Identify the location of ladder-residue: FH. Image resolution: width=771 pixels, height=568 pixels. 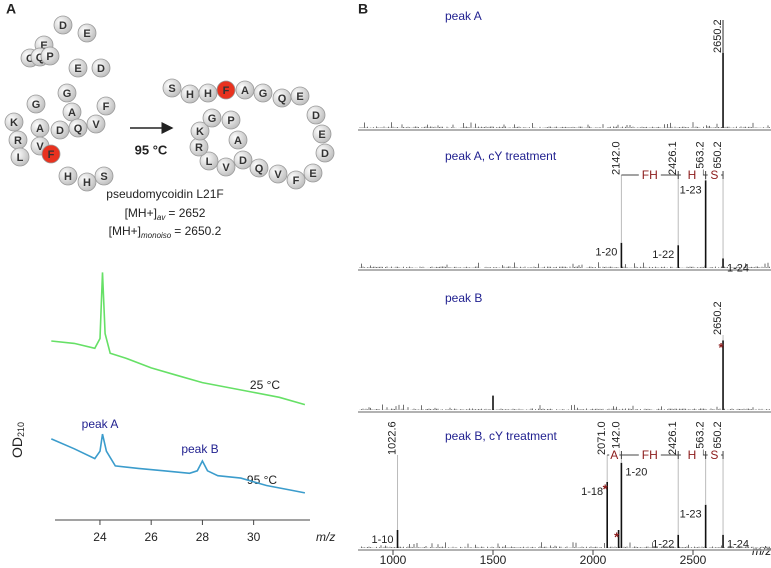
(650, 175).